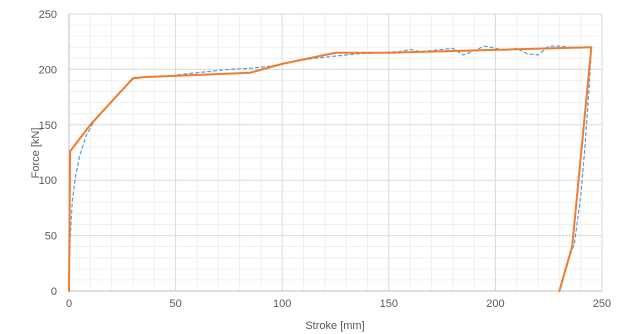 The image size is (622, 334). What do you see at coordinates (51, 237) in the screenshot?
I see `y-tick-label: 50` at bounding box center [51, 237].